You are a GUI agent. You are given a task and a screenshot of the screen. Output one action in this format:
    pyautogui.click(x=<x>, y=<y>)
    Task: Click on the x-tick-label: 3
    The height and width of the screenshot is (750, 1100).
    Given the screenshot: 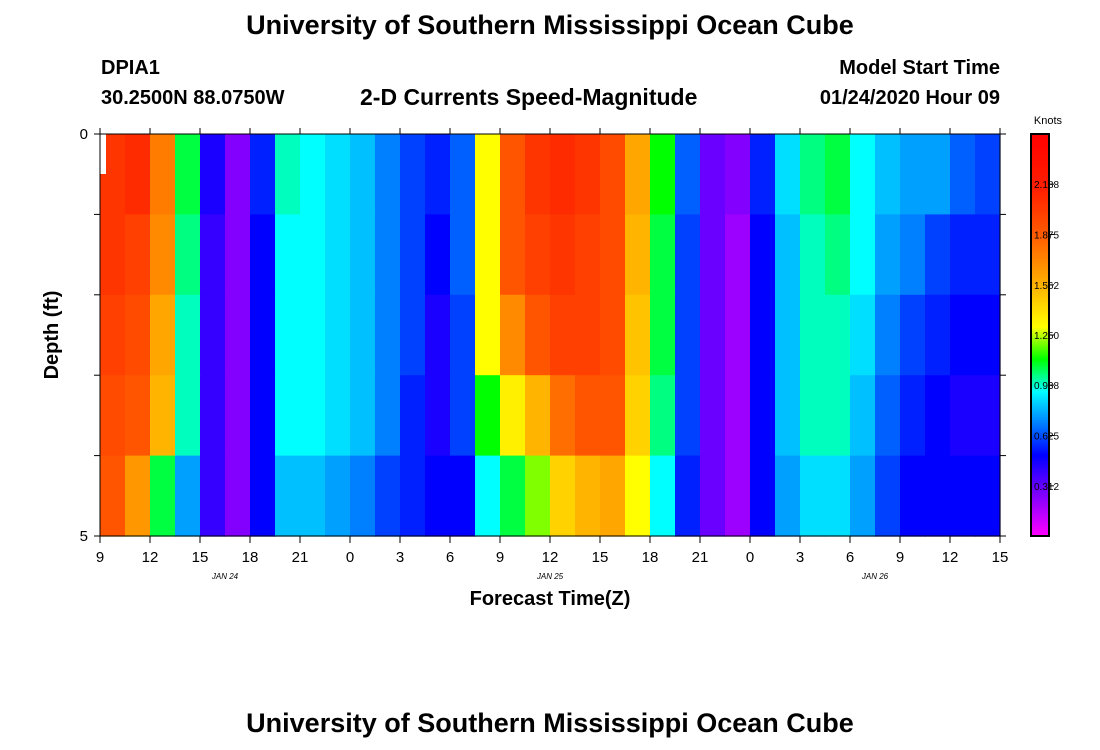 What is the action you would take?
    pyautogui.click(x=800, y=557)
    